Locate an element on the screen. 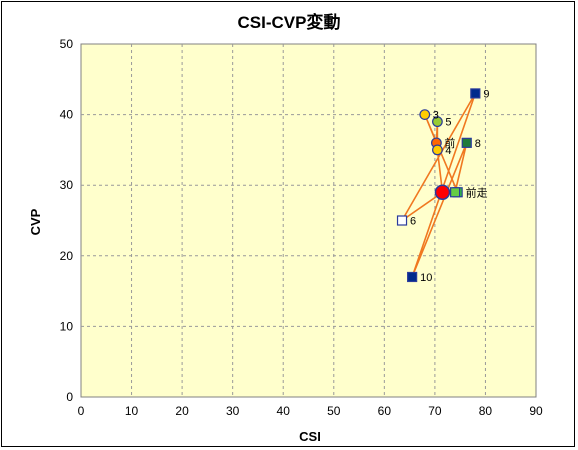  x-tick-label: 10 is located at coordinates (132, 411).